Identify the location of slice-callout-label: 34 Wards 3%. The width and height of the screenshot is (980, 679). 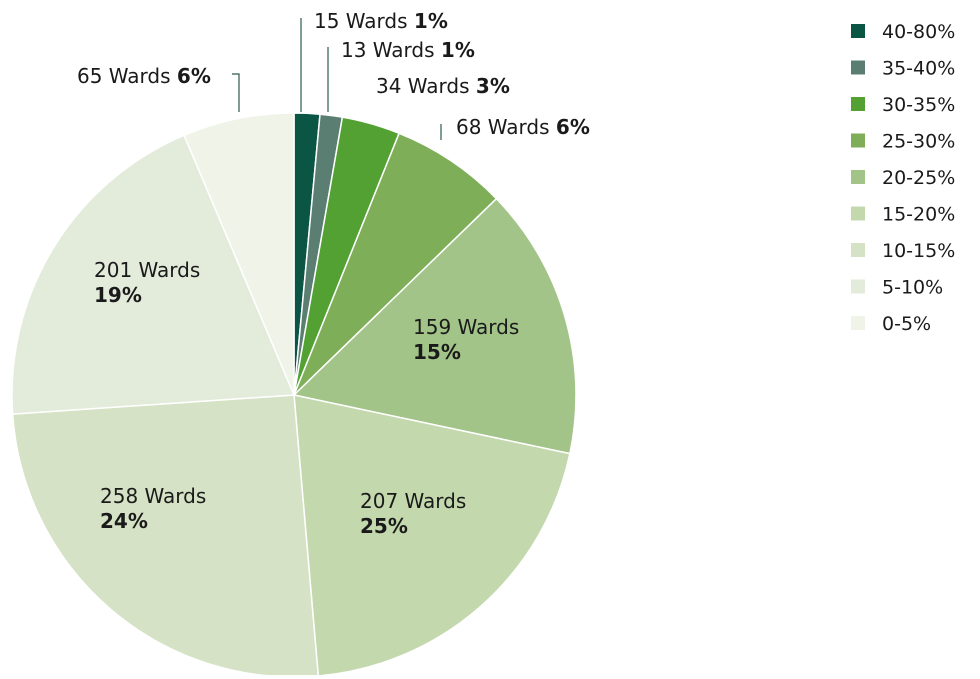
(443, 86).